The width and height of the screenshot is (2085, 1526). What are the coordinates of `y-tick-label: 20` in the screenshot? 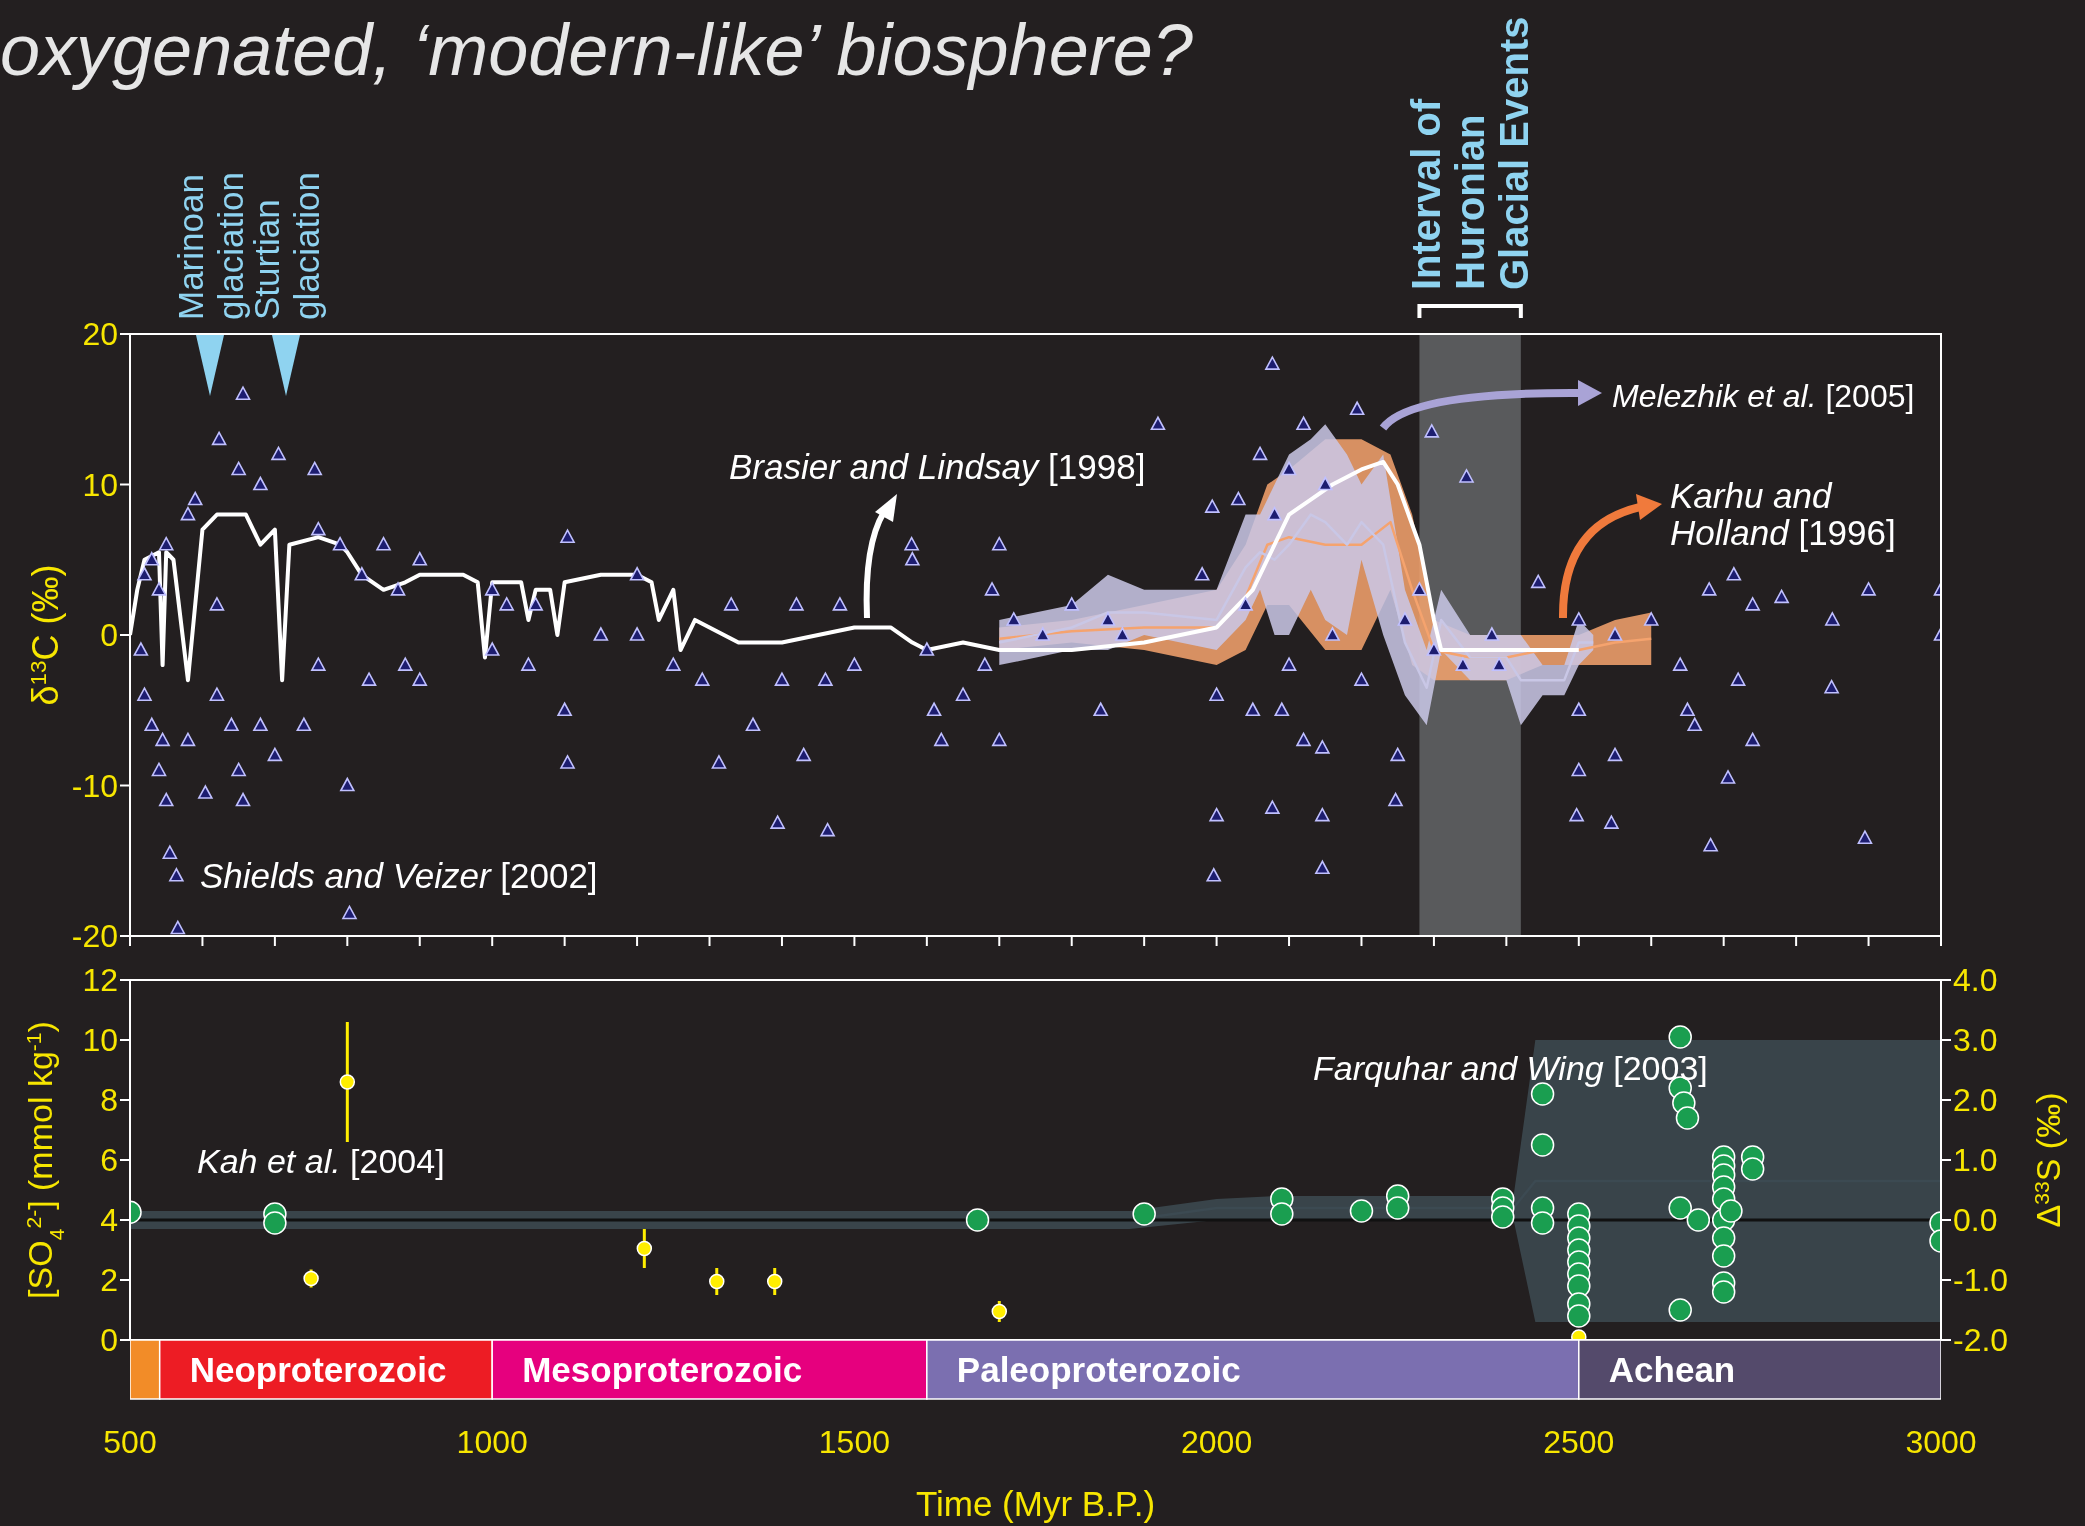 It's located at (100, 334).